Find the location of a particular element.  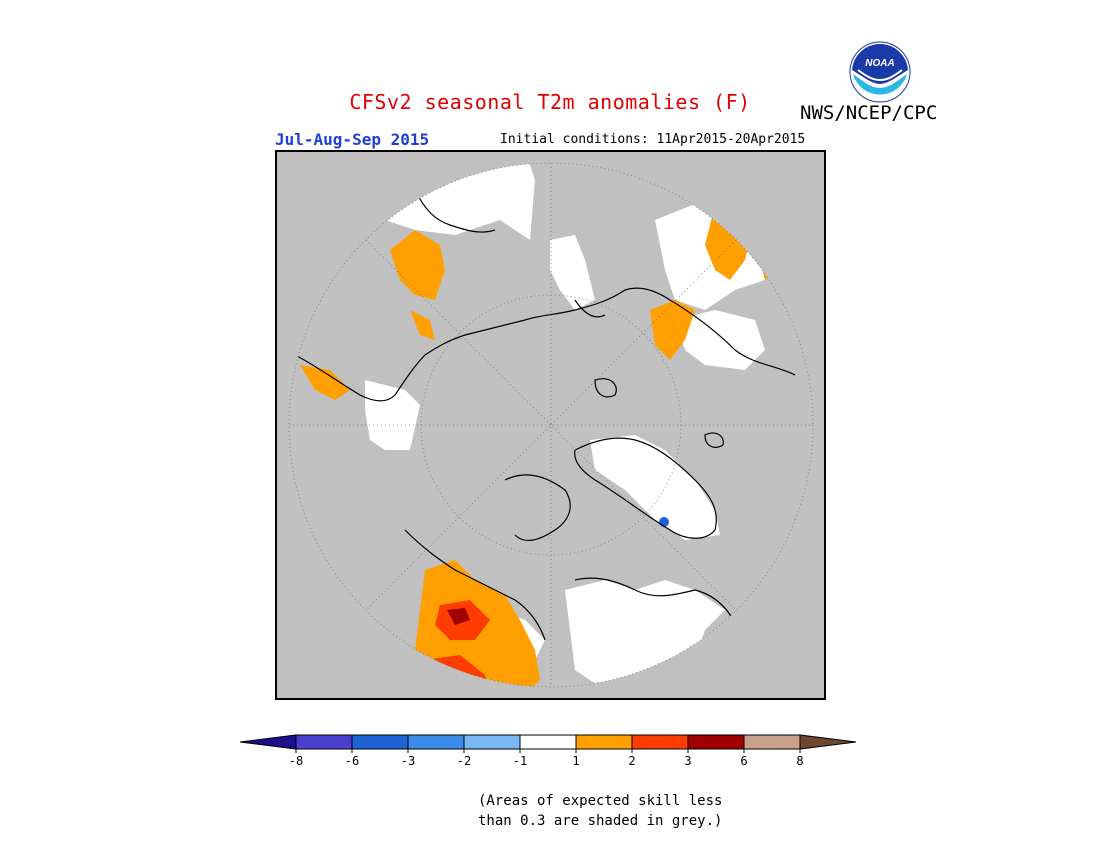

noaa-logo-icon: NOAA is located at coordinates (880, 72).